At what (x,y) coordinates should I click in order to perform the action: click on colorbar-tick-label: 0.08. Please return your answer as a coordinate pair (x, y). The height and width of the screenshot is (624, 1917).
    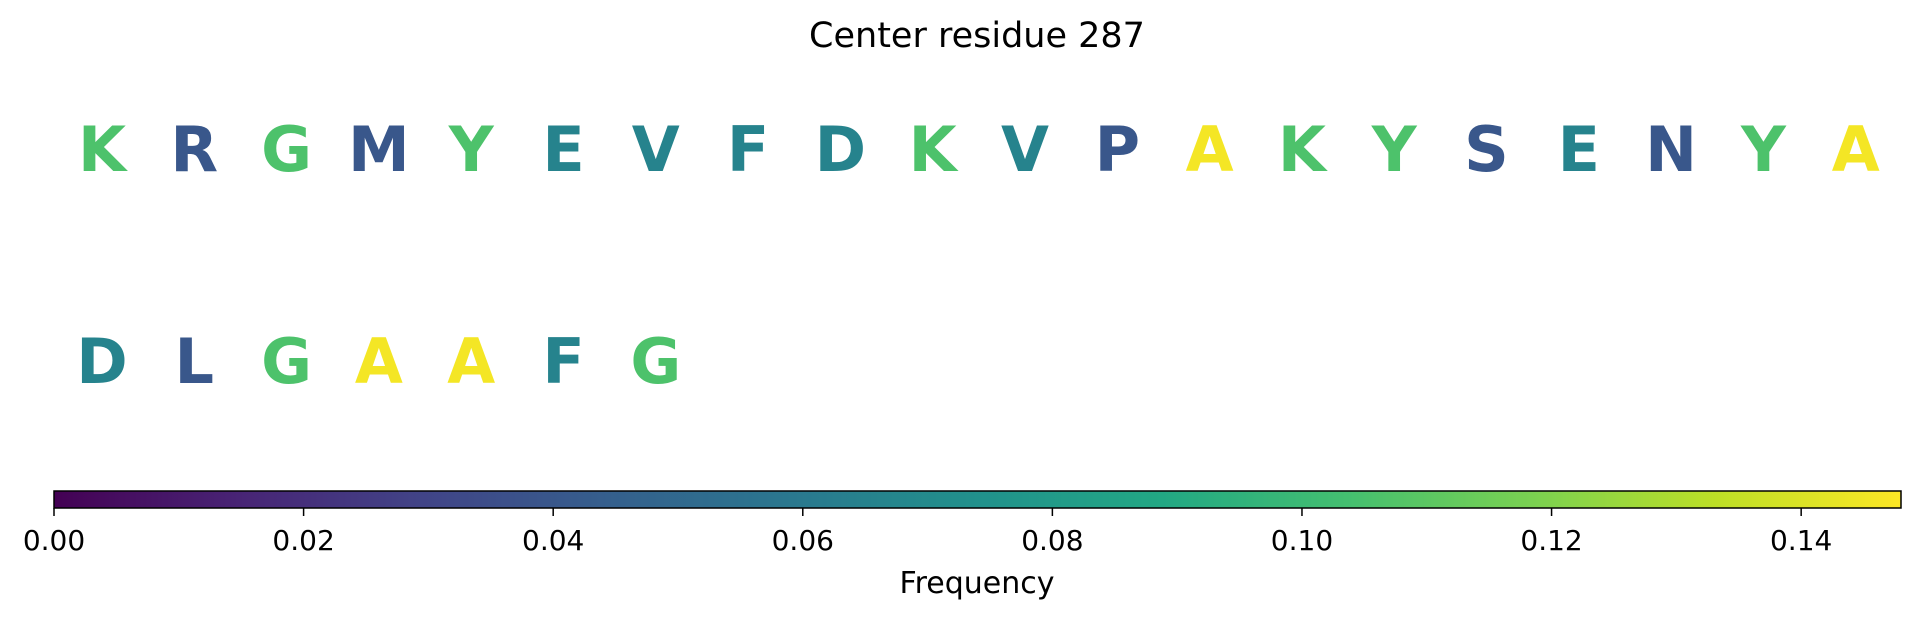
    Looking at the image, I should click on (1052, 540).